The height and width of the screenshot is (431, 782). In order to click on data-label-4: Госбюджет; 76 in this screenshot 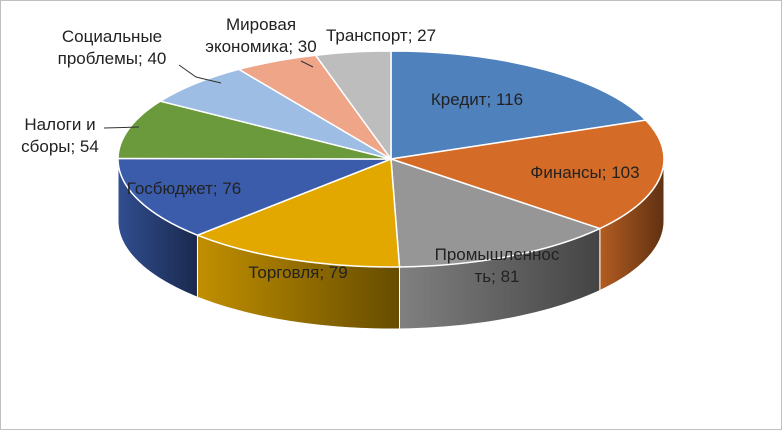, I will do `click(184, 188)`.